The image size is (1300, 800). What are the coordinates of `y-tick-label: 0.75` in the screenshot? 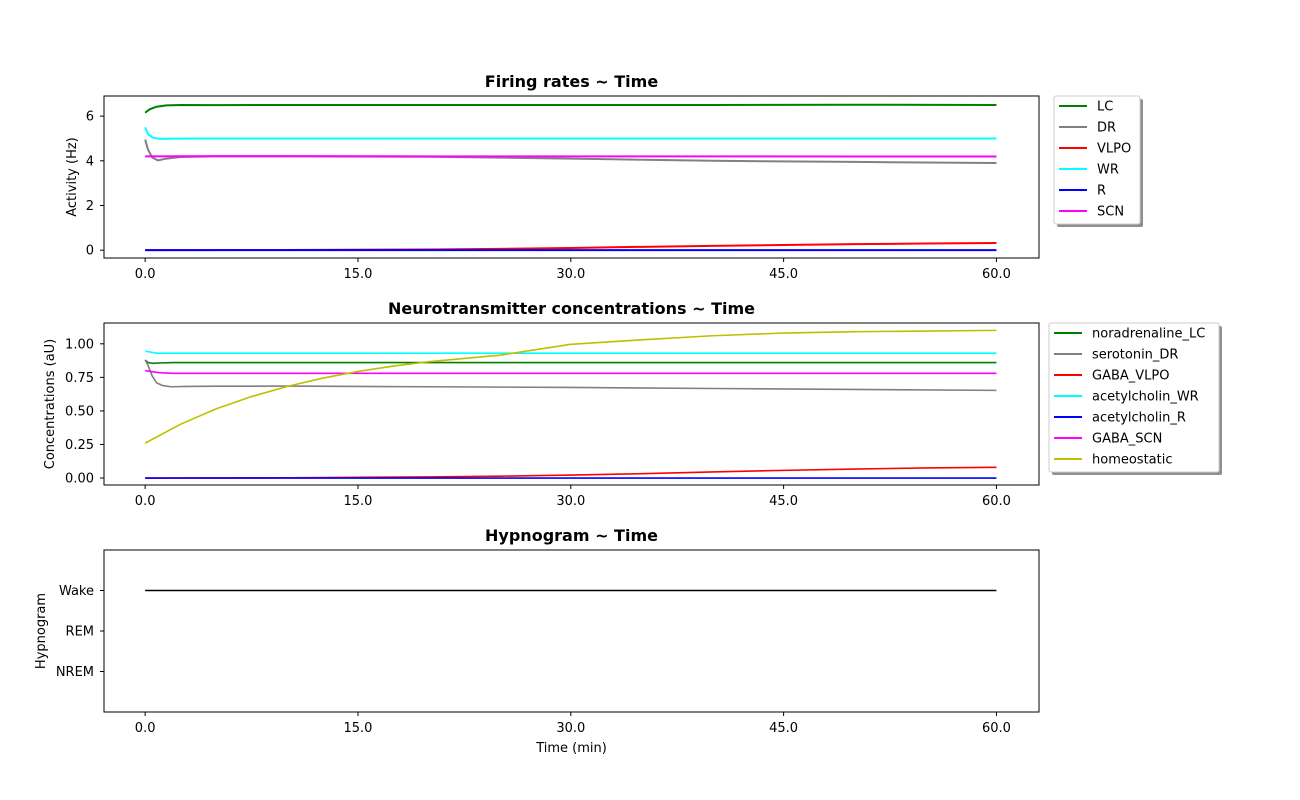 It's located at (79, 378).